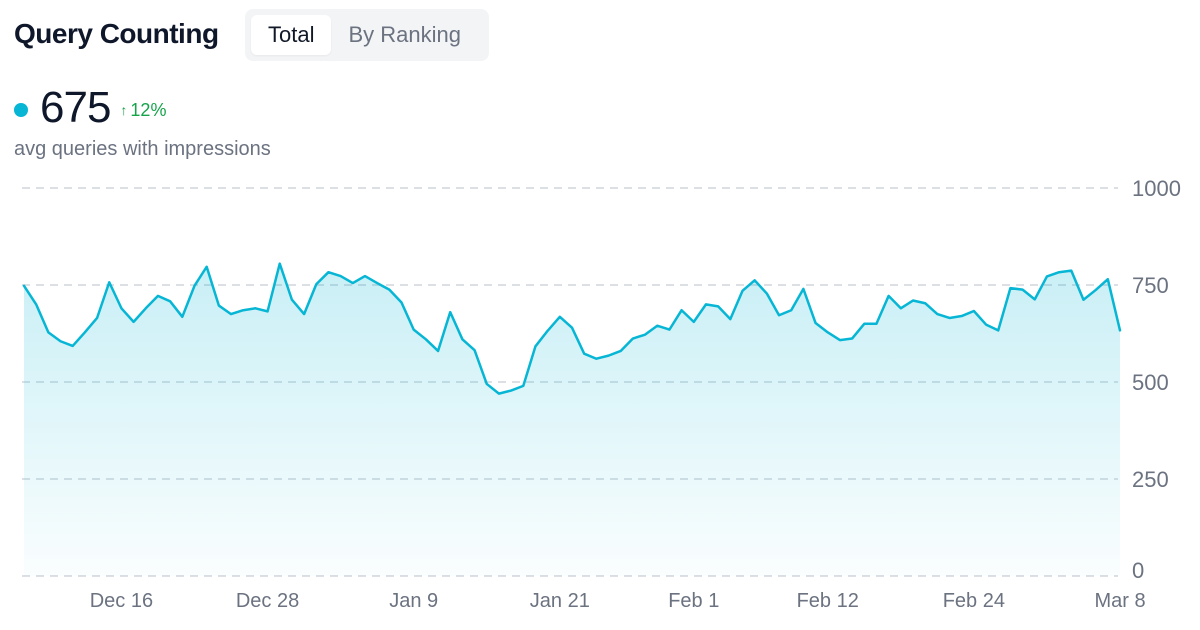  Describe the element at coordinates (404, 34) in the screenshot. I see `tab-by-ranking: By Ranking` at that location.